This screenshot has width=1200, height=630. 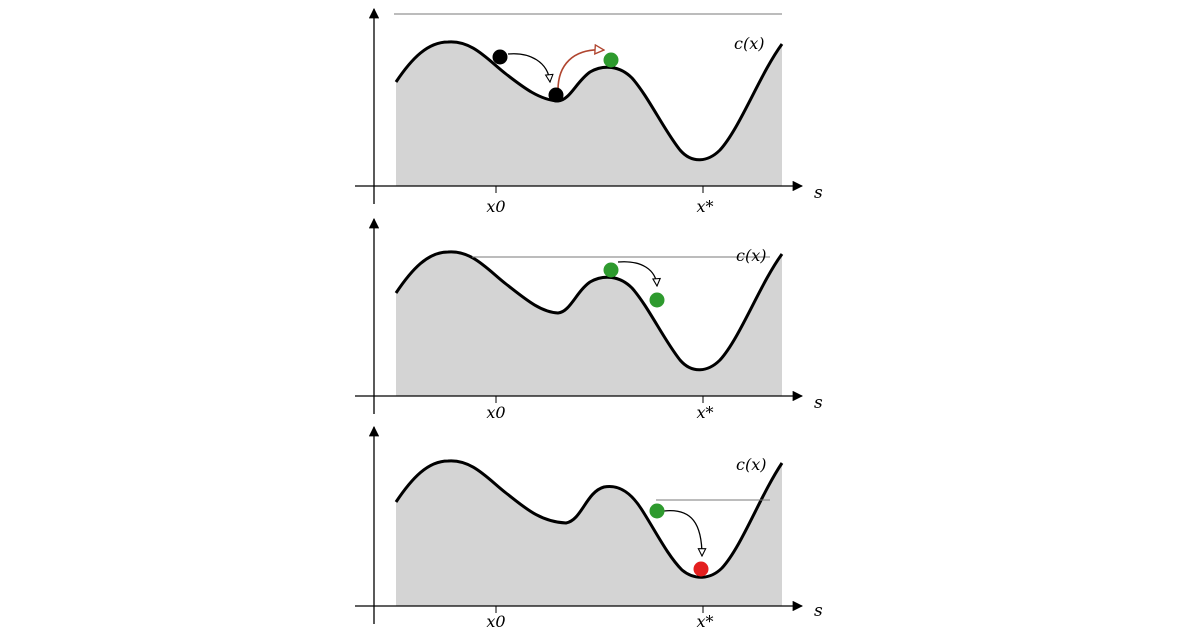 What do you see at coordinates (556, 95) in the screenshot?
I see `ball-local-minimum` at bounding box center [556, 95].